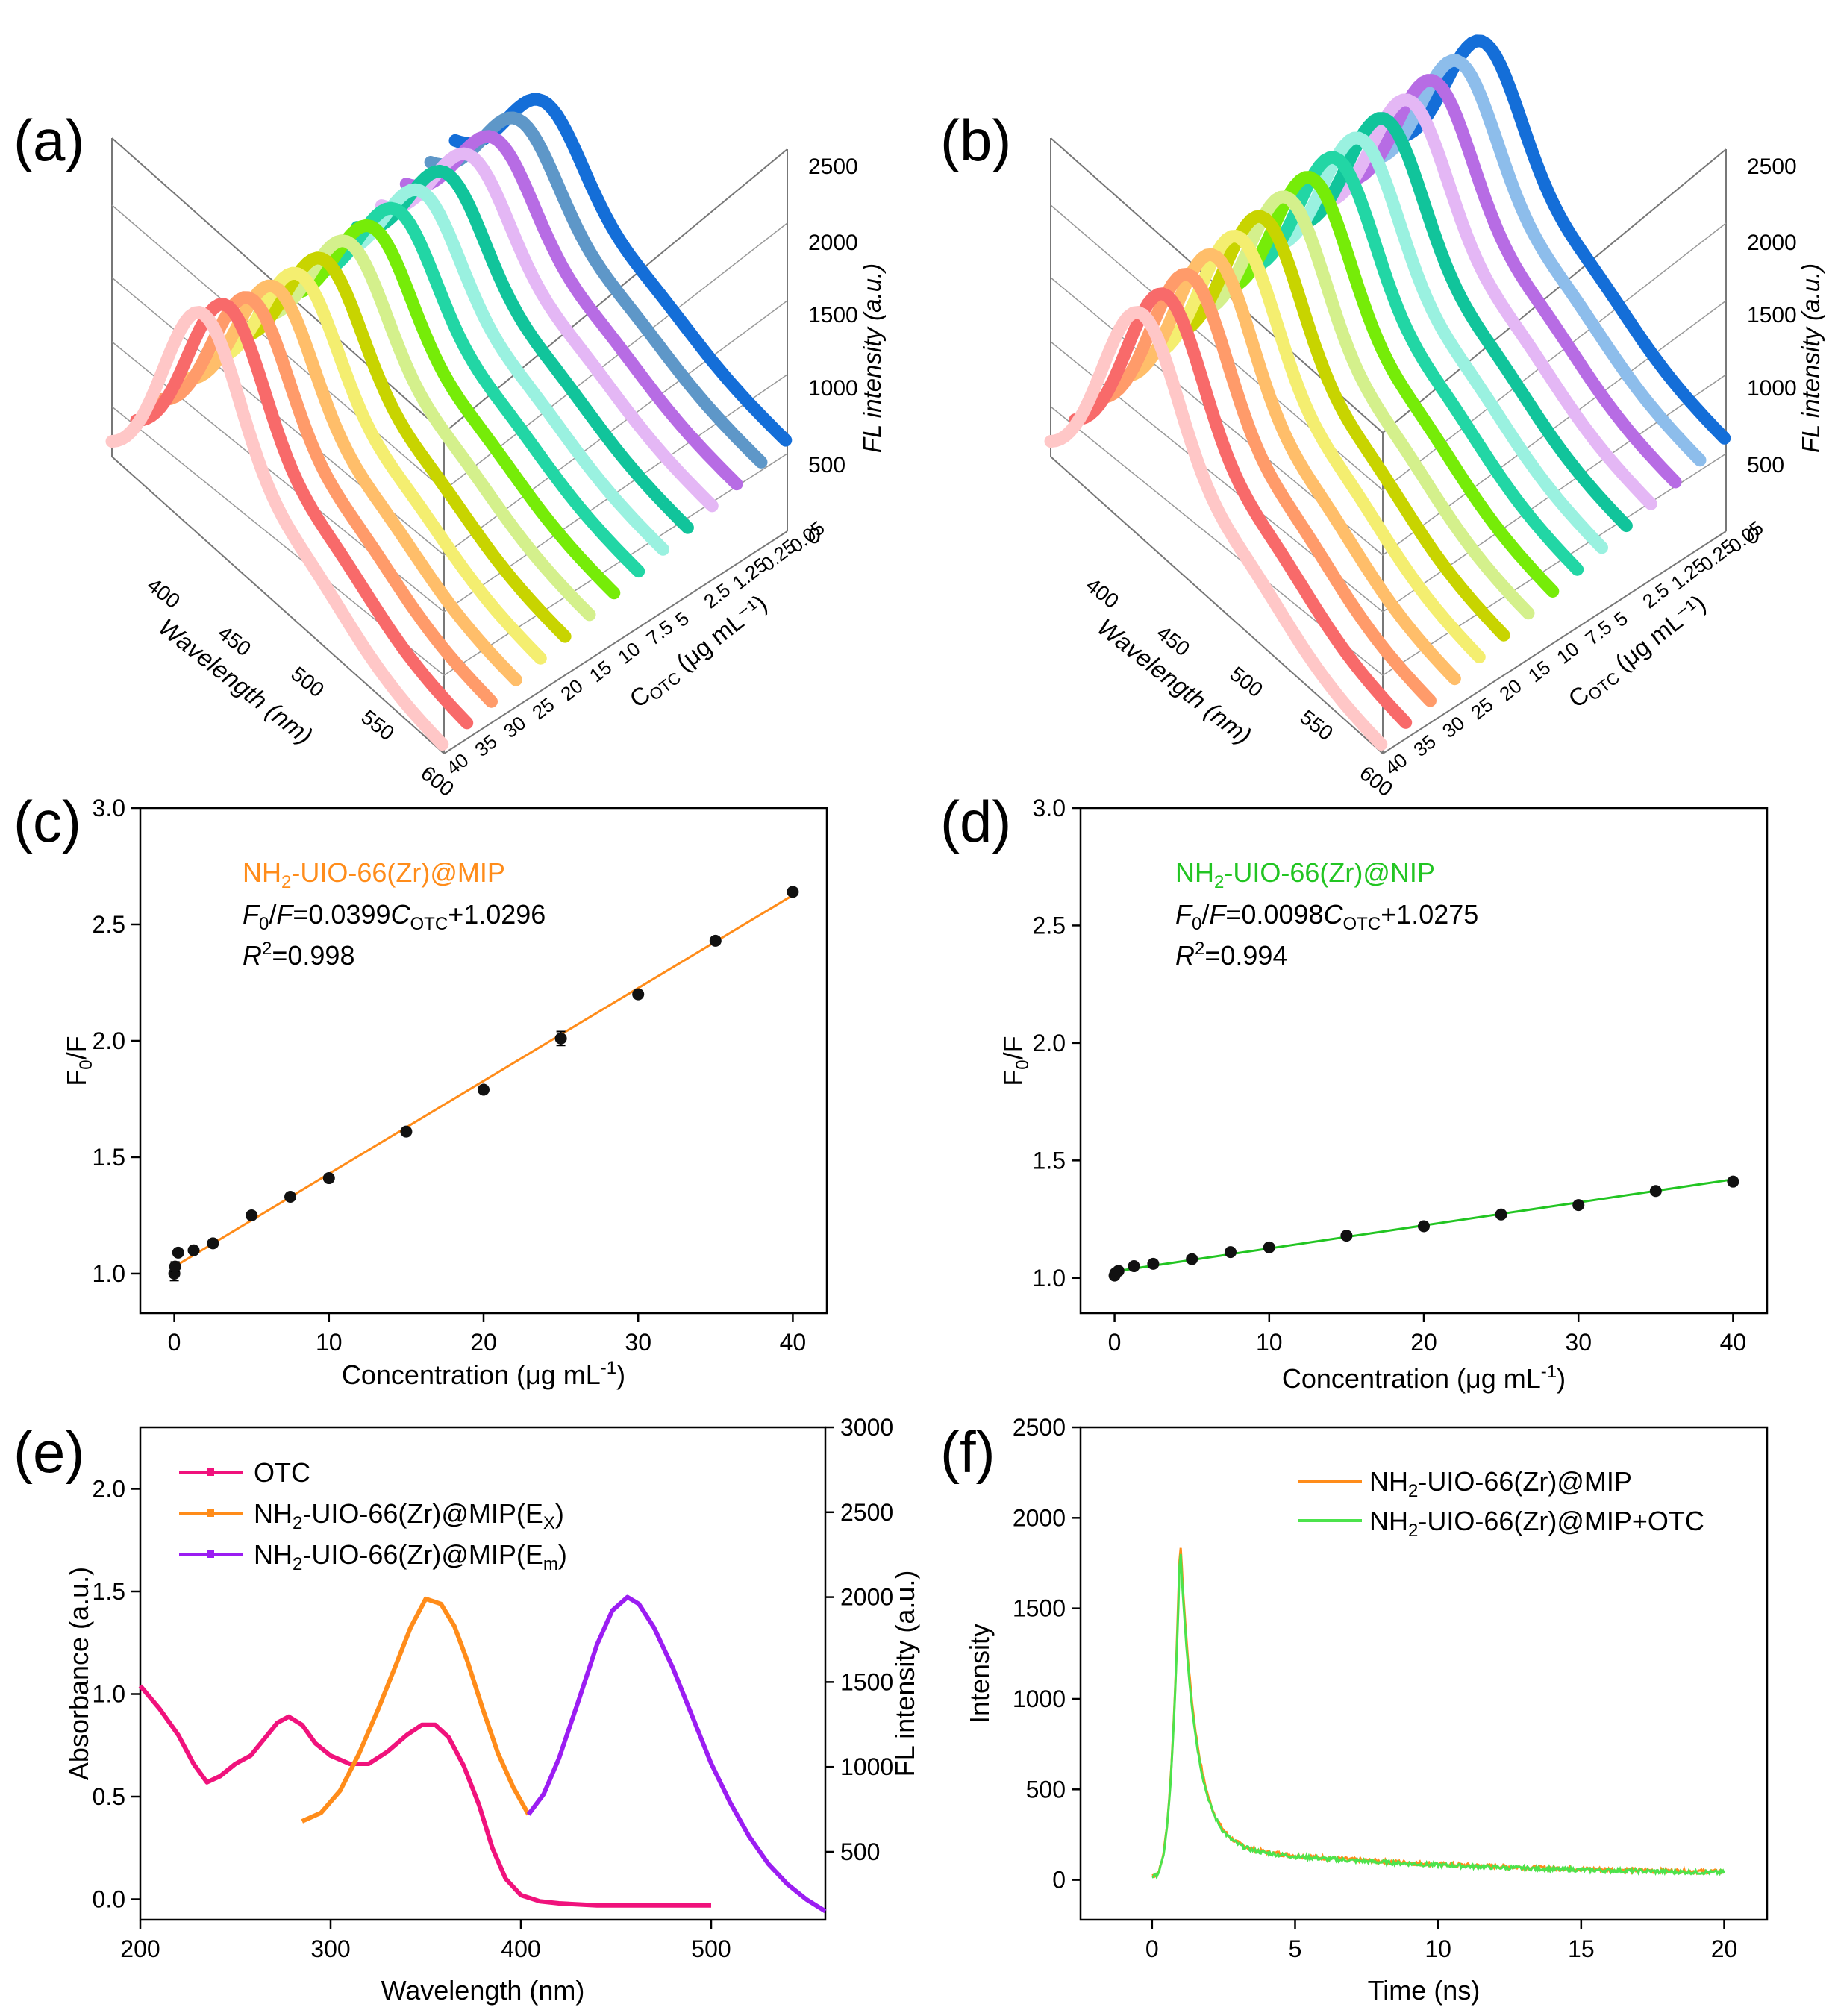 The width and height of the screenshot is (1835, 2016). I want to click on x-tick-label: 10, so click(1269, 1342).